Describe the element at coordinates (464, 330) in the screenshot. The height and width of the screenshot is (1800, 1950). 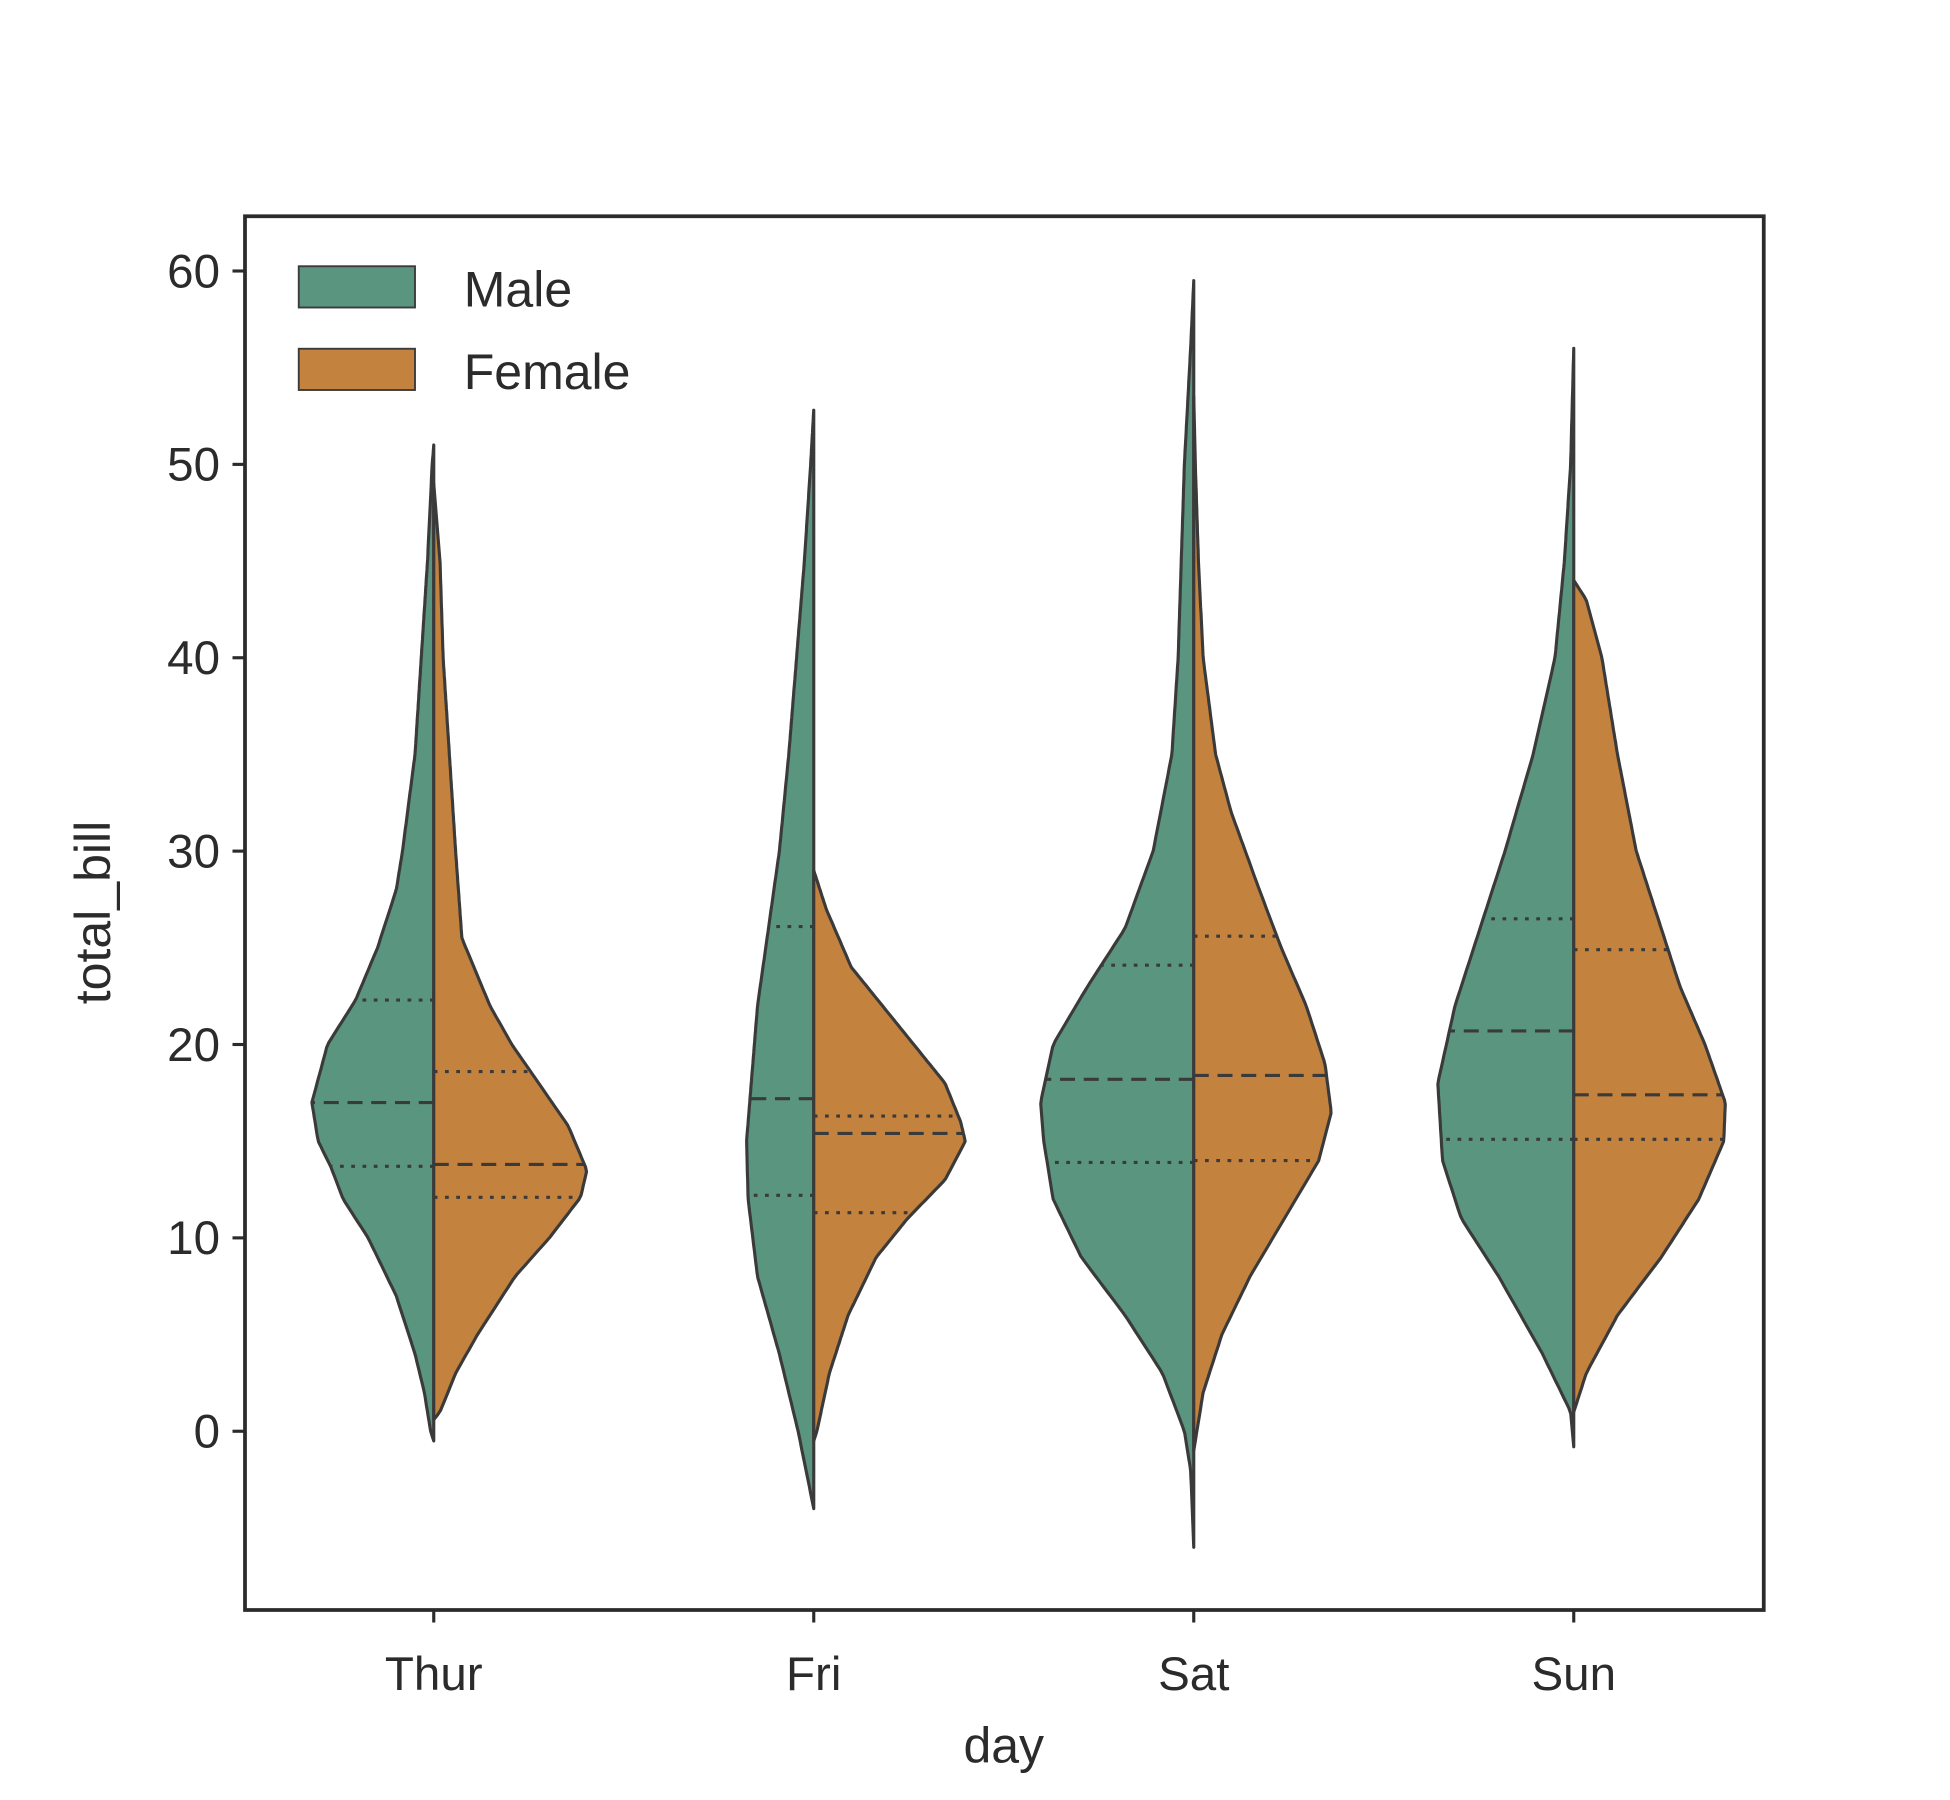
I see `legend: Male Female` at that location.